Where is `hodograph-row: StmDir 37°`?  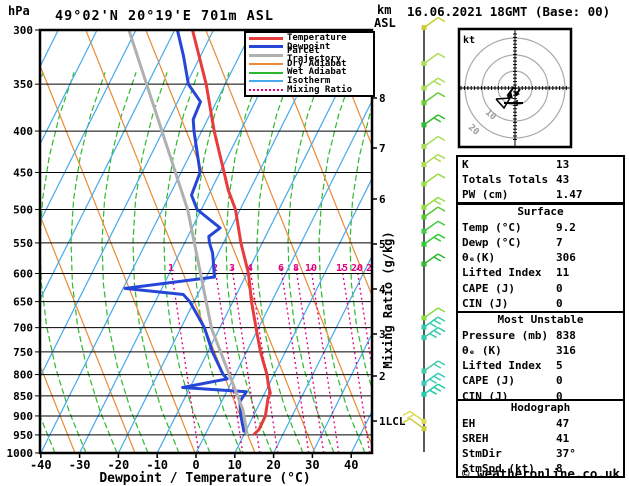
hodograph-row: StmDir 37° is located at coordinates (540, 453).